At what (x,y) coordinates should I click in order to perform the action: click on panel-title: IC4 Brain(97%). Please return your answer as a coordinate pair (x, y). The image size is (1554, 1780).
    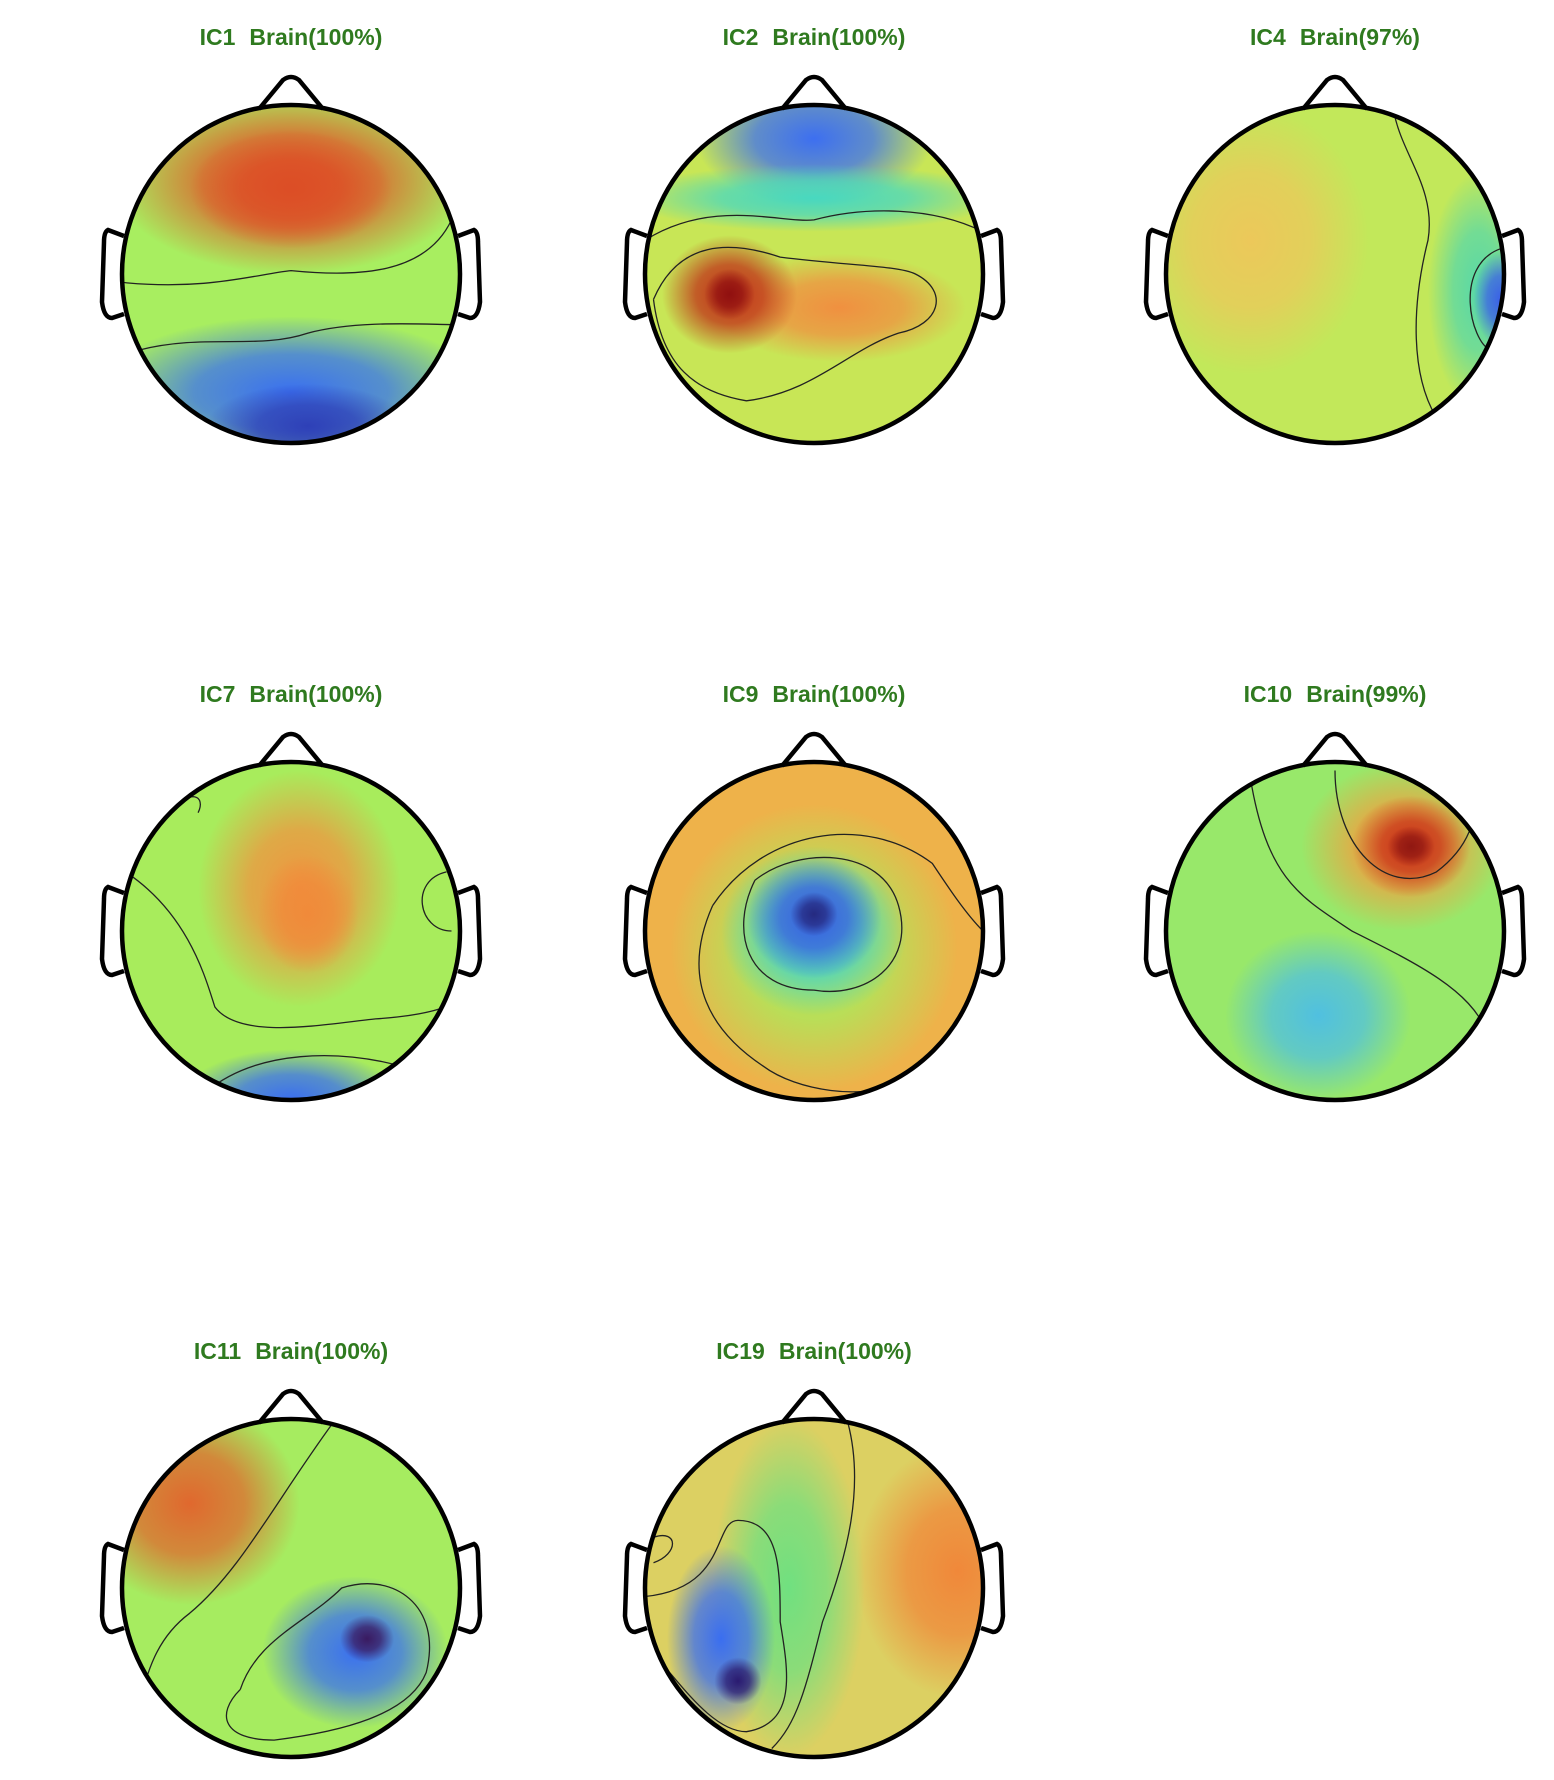
    Looking at the image, I should click on (1335, 37).